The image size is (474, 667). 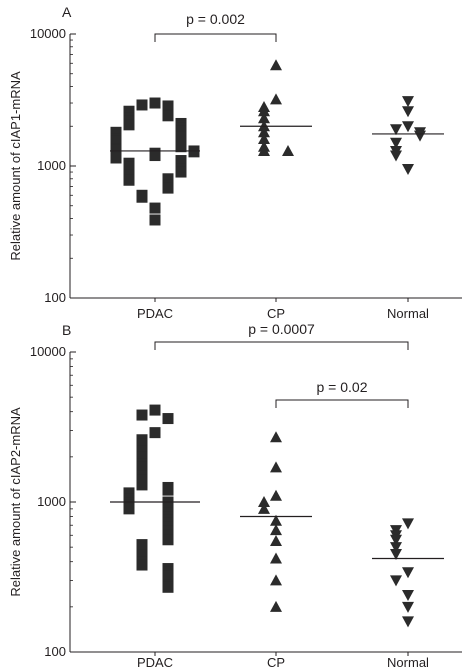 I want to click on p-value-label: p = 0.0007, so click(x=281, y=329).